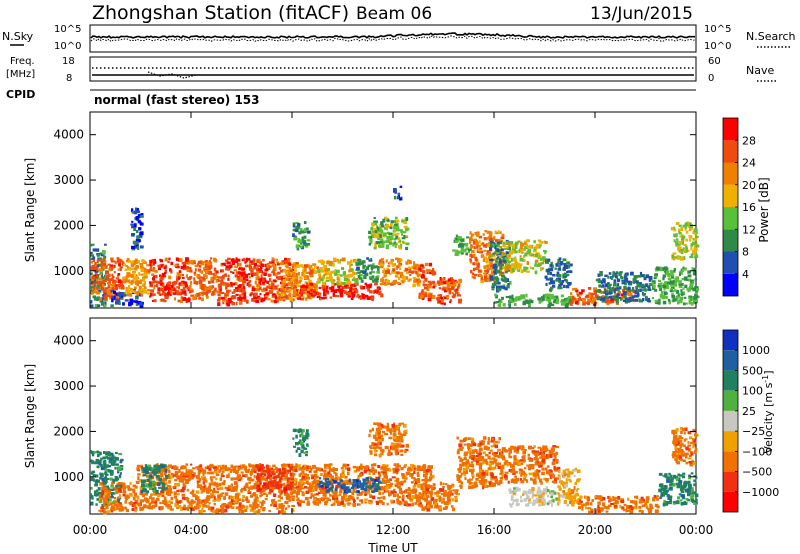  Describe the element at coordinates (749, 185) in the screenshot. I see `colorbar-tick-label: 20` at that location.